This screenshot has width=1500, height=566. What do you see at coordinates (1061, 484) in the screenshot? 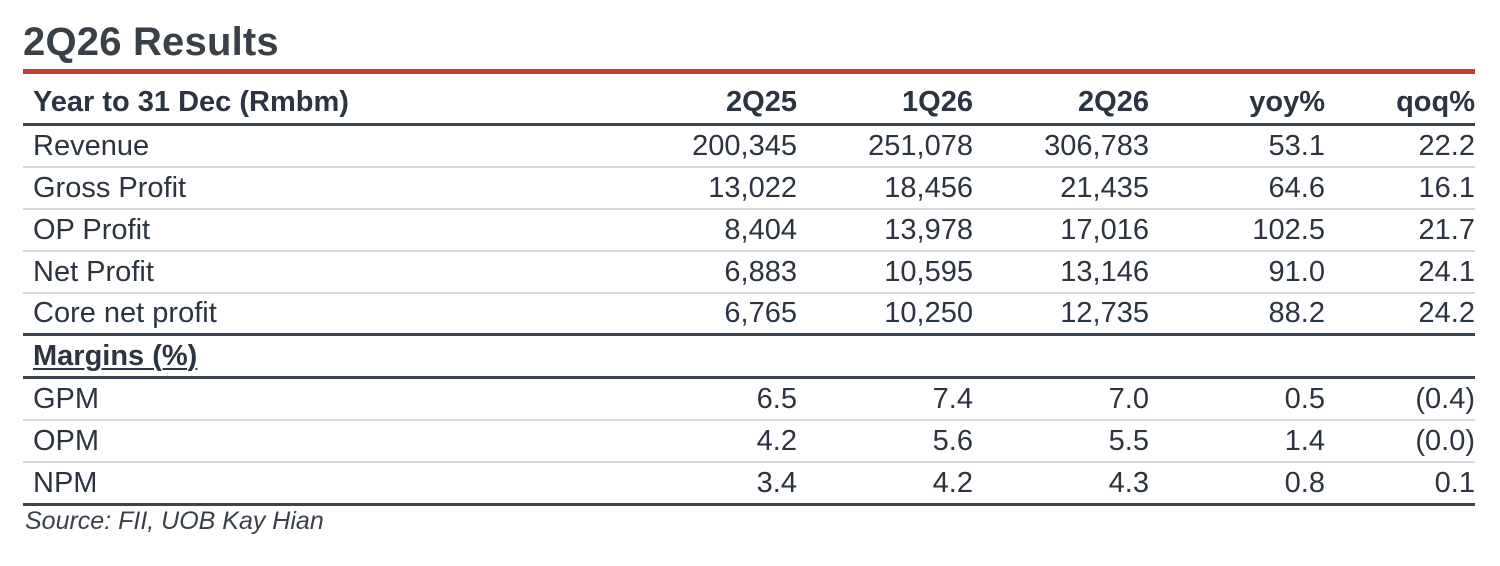
I see `cell-value: 4.3` at bounding box center [1061, 484].